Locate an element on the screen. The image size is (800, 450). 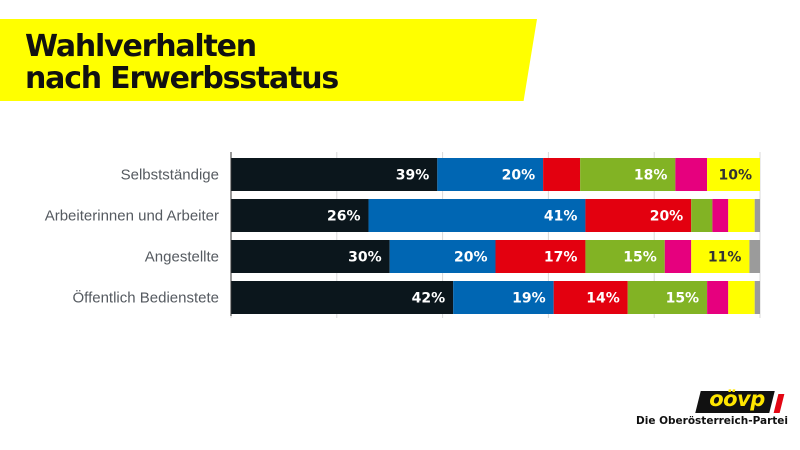
value-label: 18% is located at coordinates (651, 176).